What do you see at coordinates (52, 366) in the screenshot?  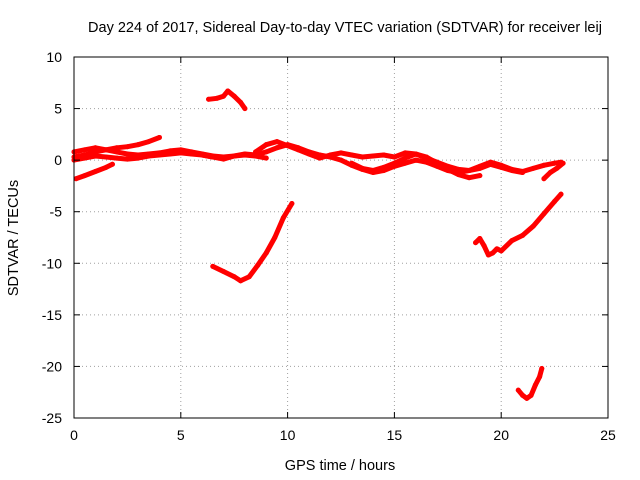 I see `y-tick-label: -20` at bounding box center [52, 366].